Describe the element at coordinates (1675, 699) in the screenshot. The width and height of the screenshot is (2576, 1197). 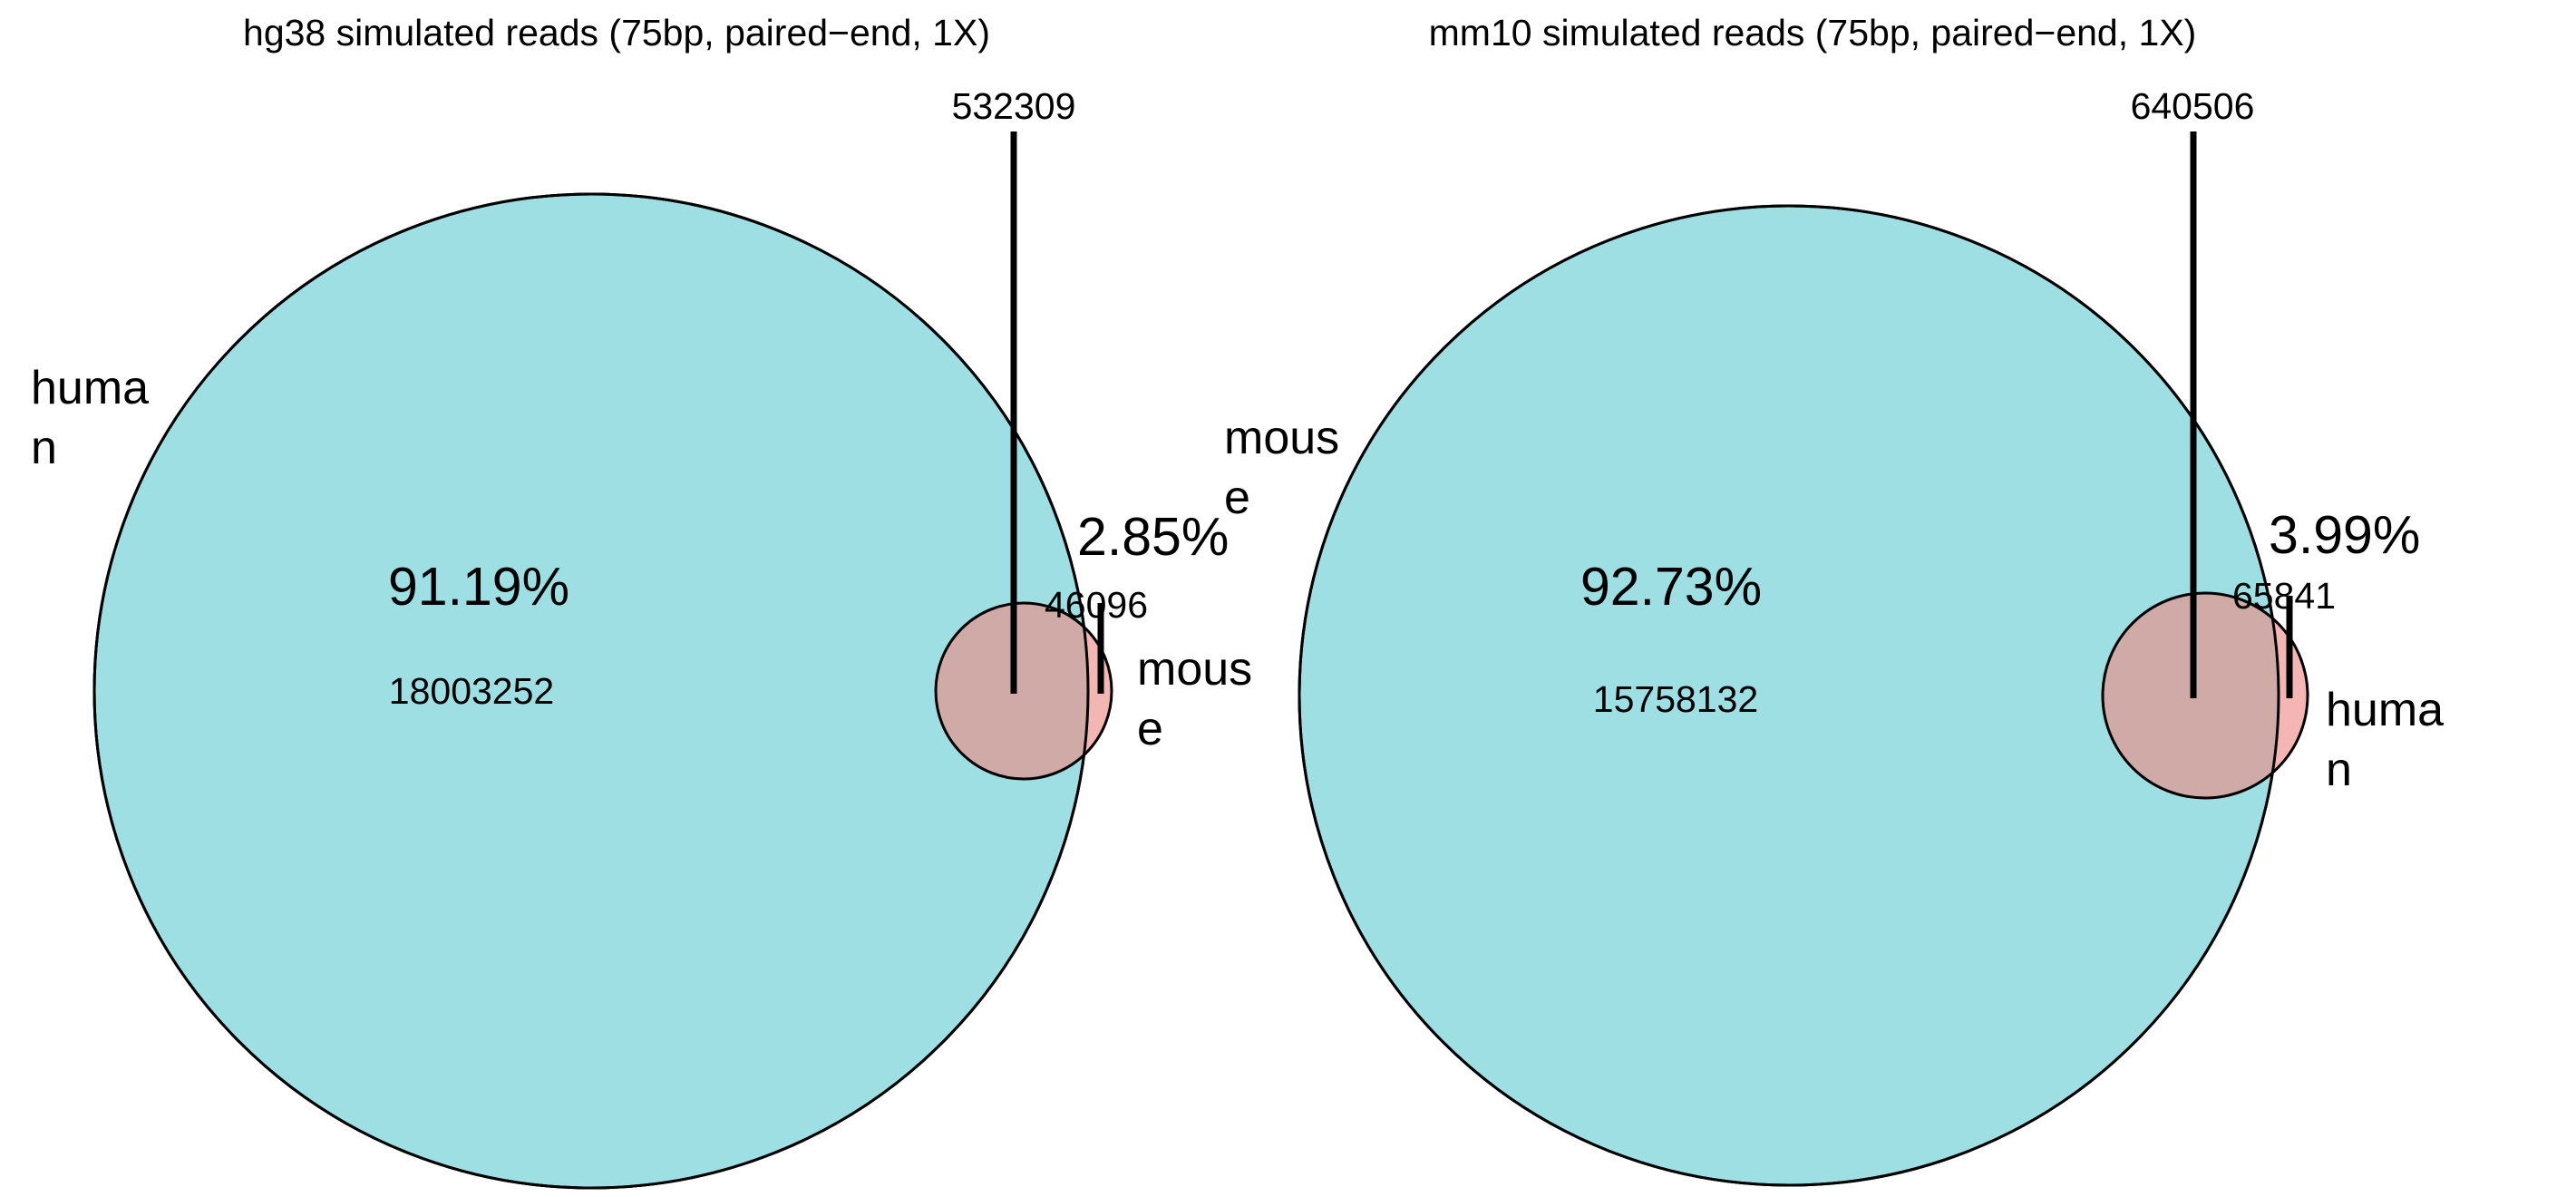
I see `only-a-count: 15758132` at that location.